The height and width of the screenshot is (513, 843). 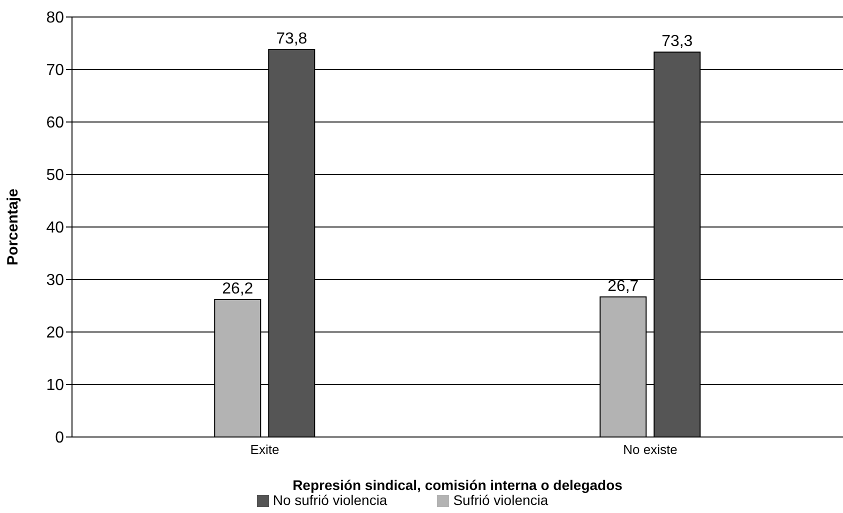 What do you see at coordinates (59, 438) in the screenshot?
I see `y-tick-label: 0` at bounding box center [59, 438].